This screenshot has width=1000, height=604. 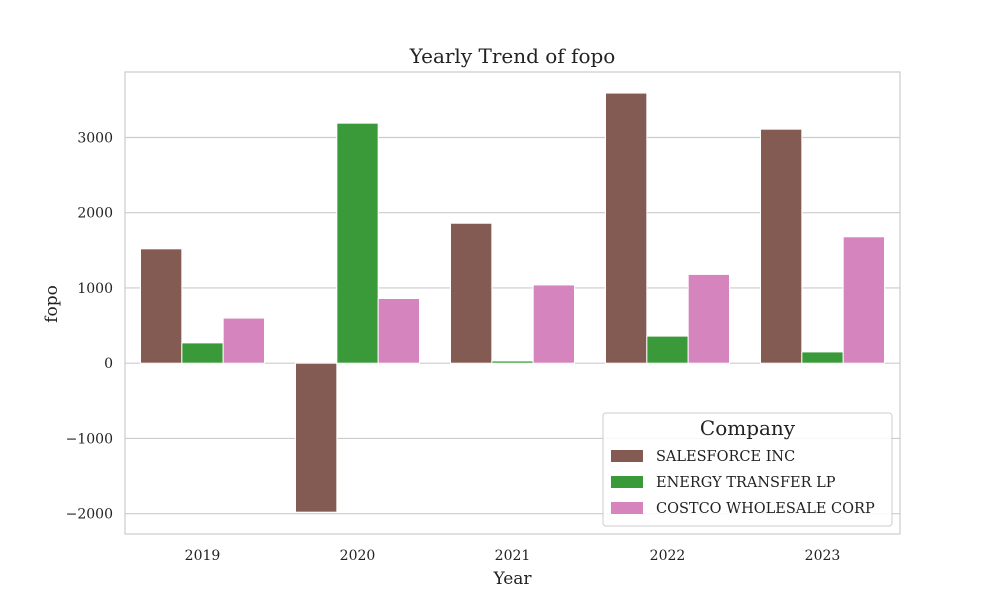 What do you see at coordinates (95, 214) in the screenshot?
I see `y-tick-label: 2000` at bounding box center [95, 214].